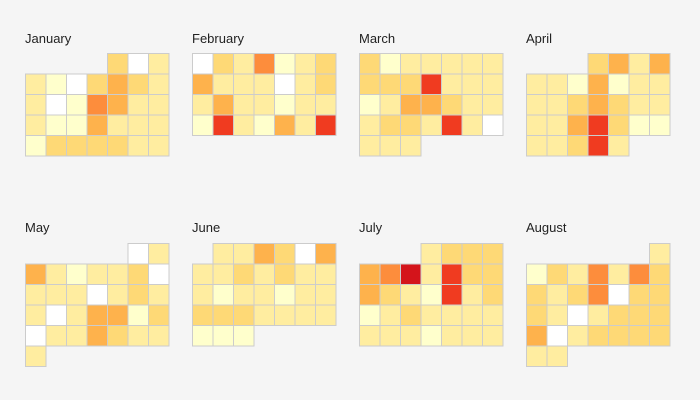  What do you see at coordinates (37, 227) in the screenshot?
I see `month-title: May` at bounding box center [37, 227].